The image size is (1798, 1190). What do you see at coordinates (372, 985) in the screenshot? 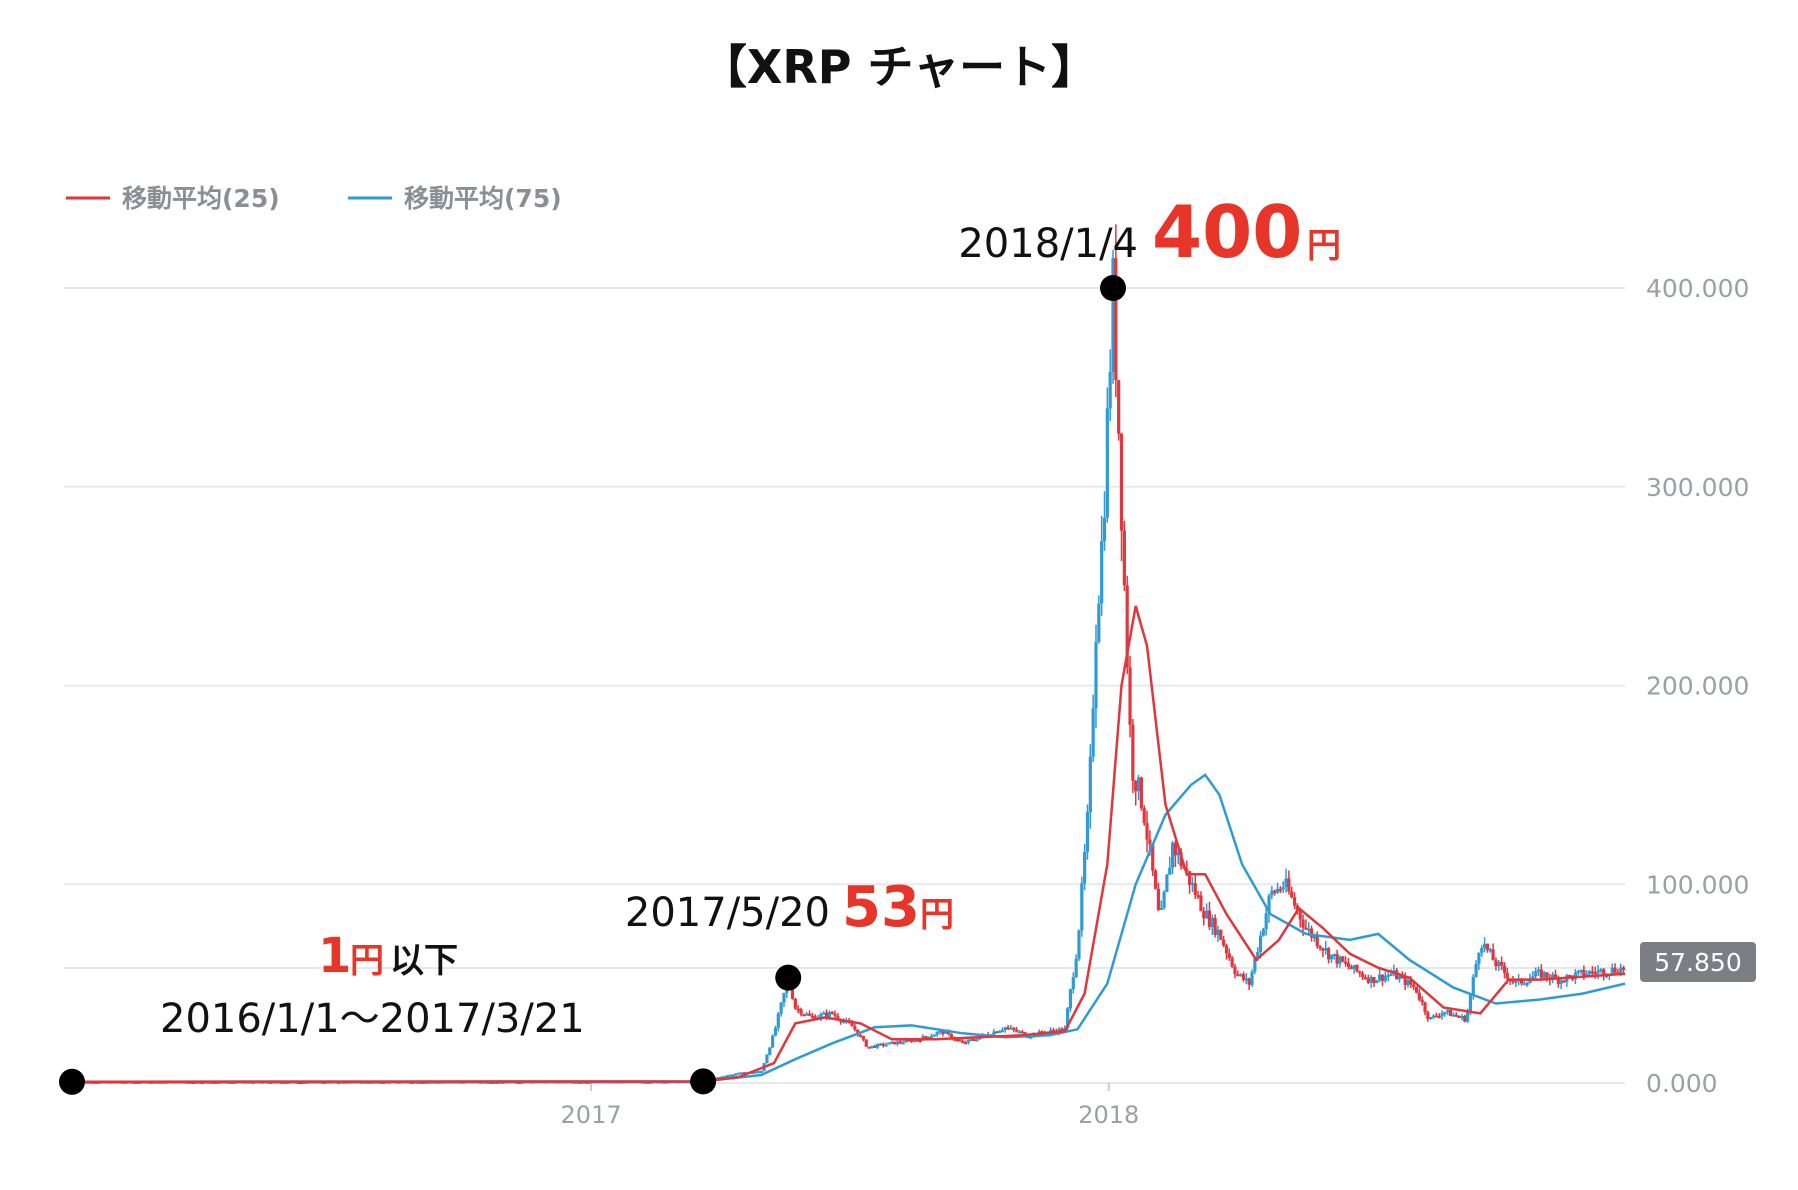
I see `annotation-2016-range: 1 円 以下 2016/1/1〜2017/3/21` at bounding box center [372, 985].